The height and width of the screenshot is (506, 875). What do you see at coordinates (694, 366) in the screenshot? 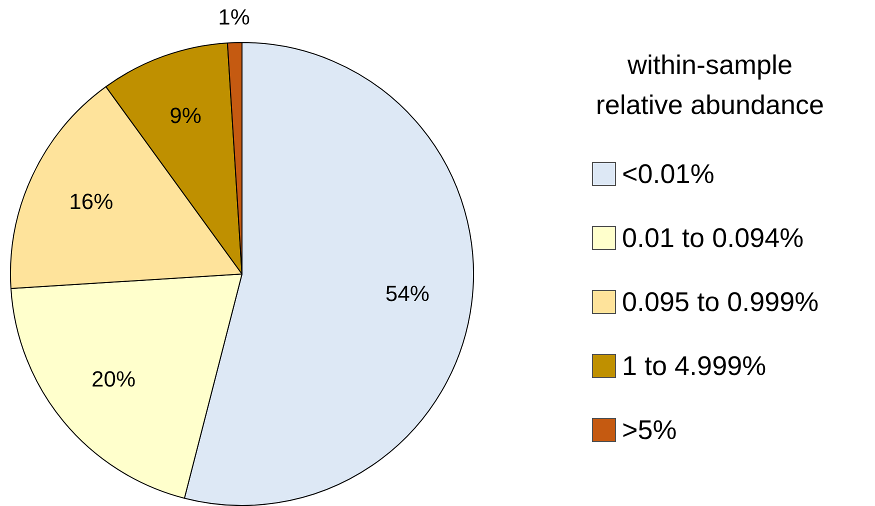
I see `legend-label: 1 to 4.999%` at bounding box center [694, 366].